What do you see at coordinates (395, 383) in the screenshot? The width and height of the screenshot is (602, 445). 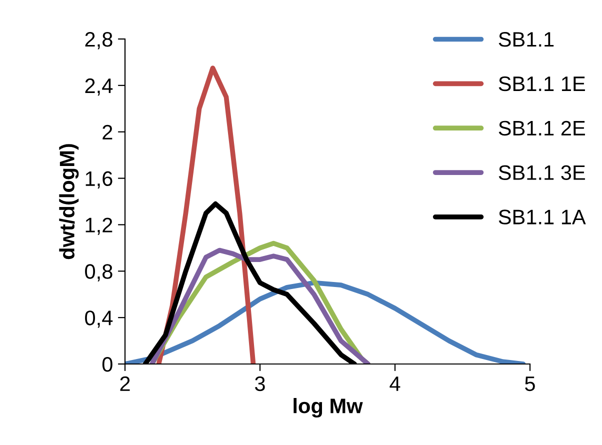 I see `x-tick-label: 4` at bounding box center [395, 383].